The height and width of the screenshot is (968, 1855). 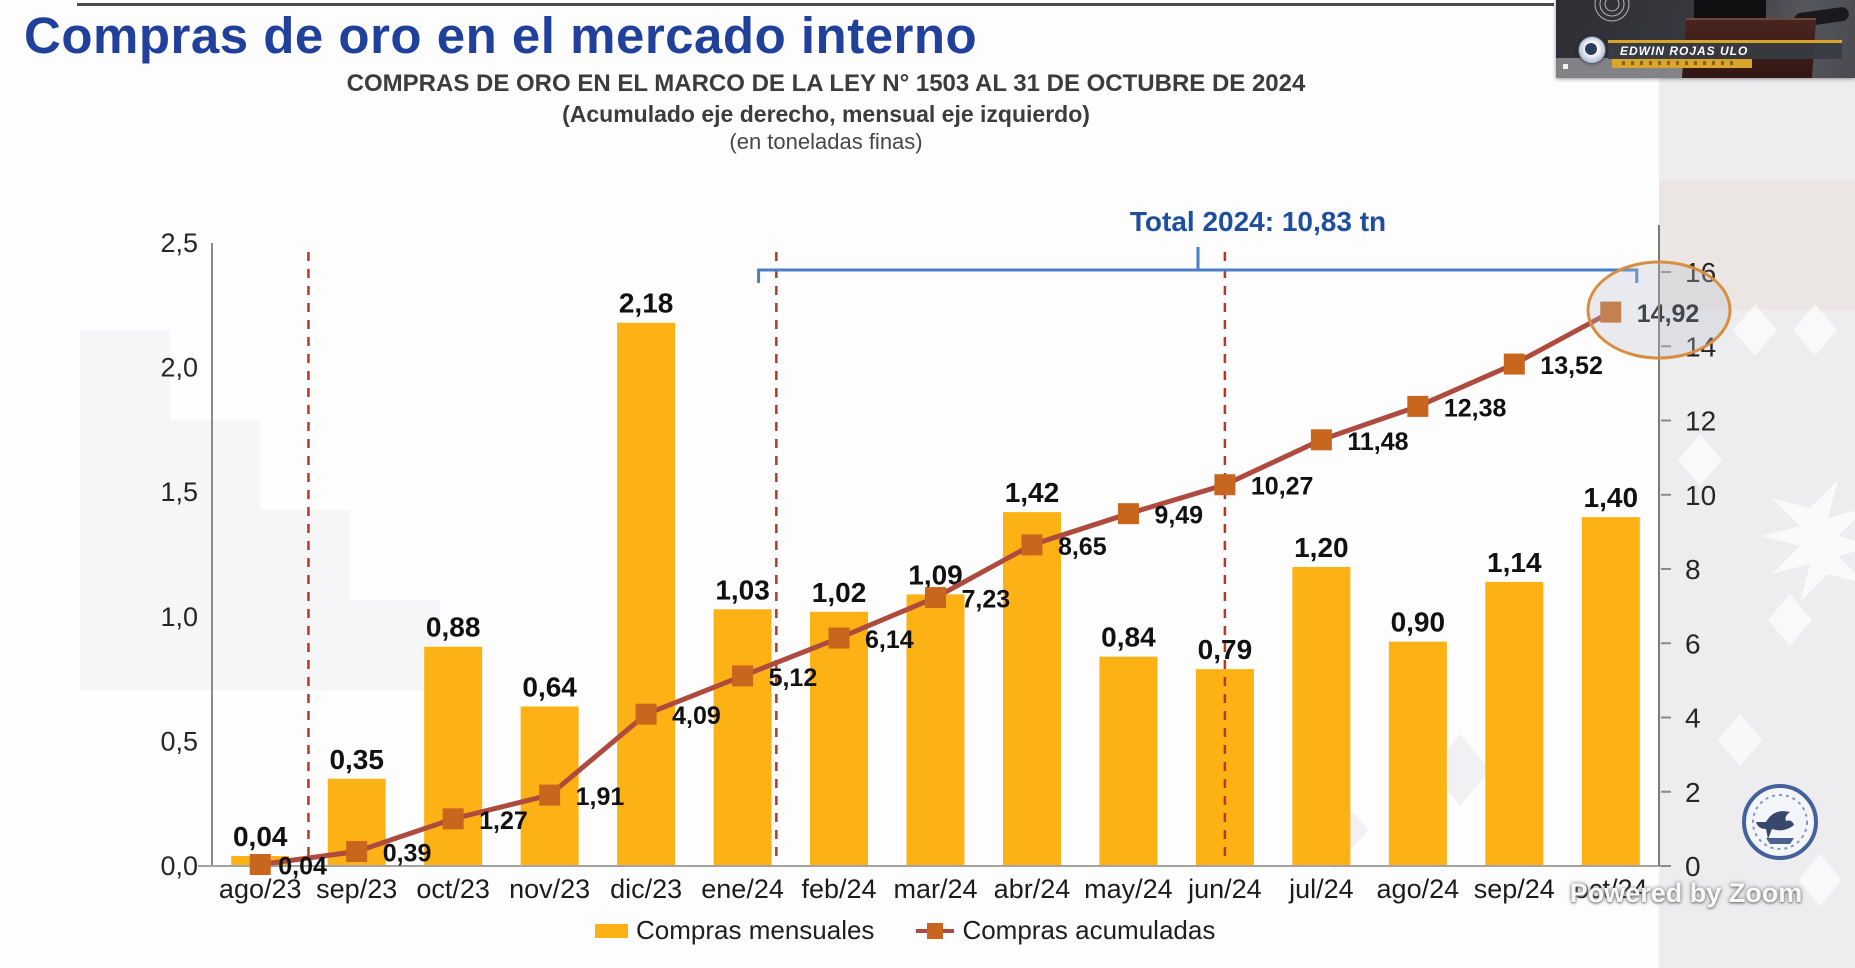 What do you see at coordinates (1565, 66) in the screenshot?
I see `webcam-corner-dot` at bounding box center [1565, 66].